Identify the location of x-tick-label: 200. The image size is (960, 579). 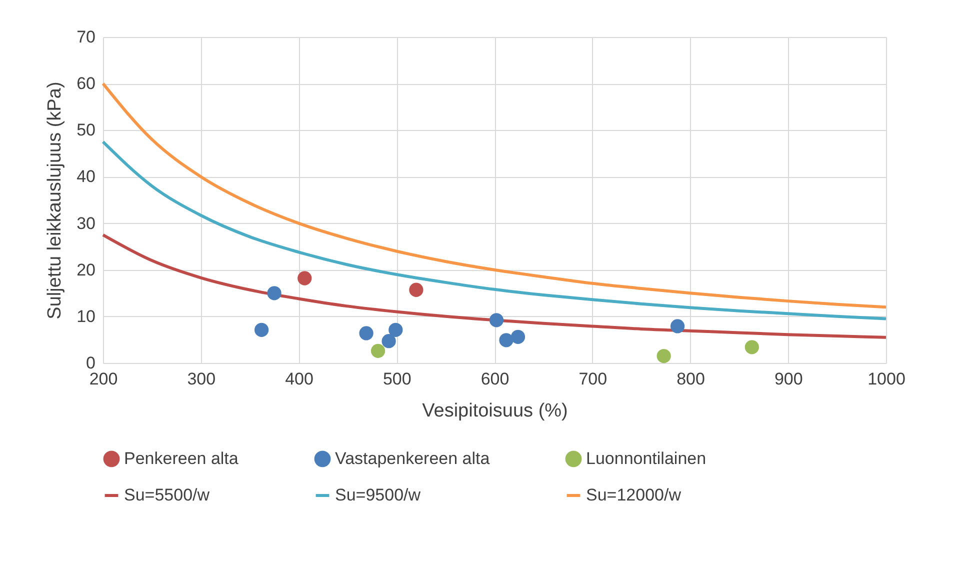
(103, 379).